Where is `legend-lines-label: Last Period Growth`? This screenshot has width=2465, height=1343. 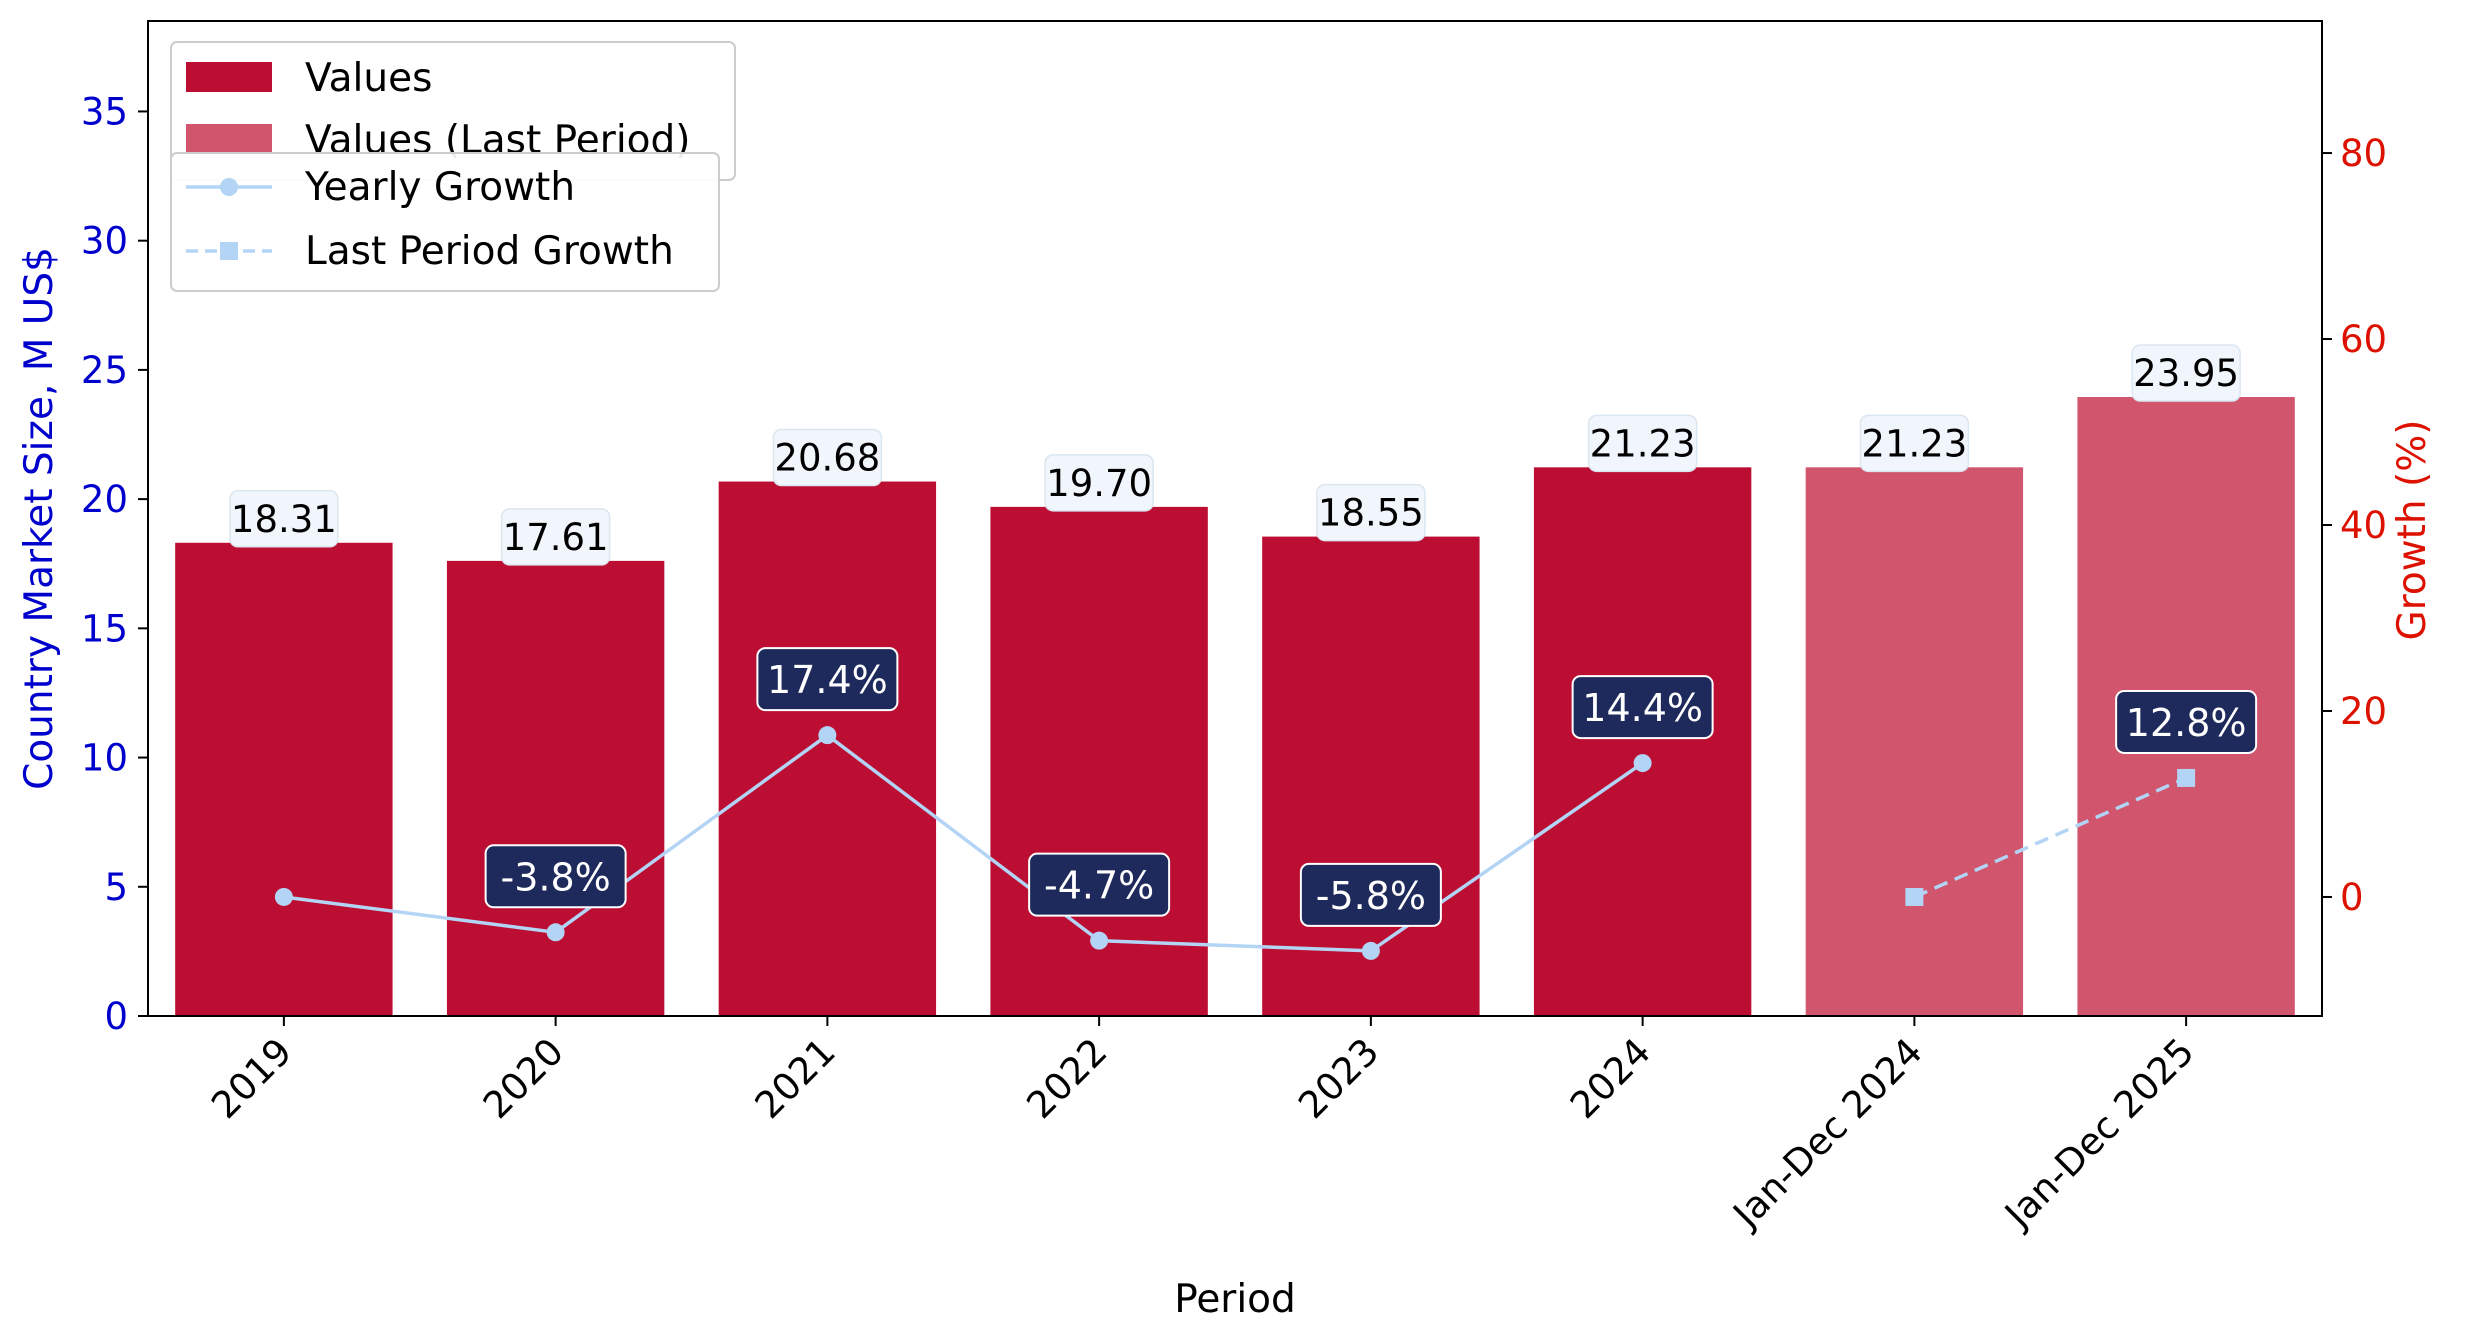
legend-lines-label: Last Period Growth is located at coordinates (489, 251).